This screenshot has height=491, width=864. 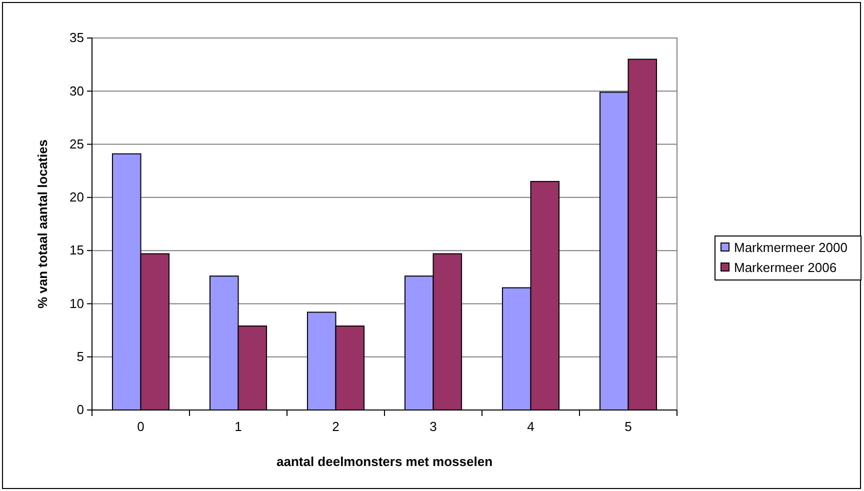 I want to click on legend-label: Markermeer 2006, so click(x=785, y=267).